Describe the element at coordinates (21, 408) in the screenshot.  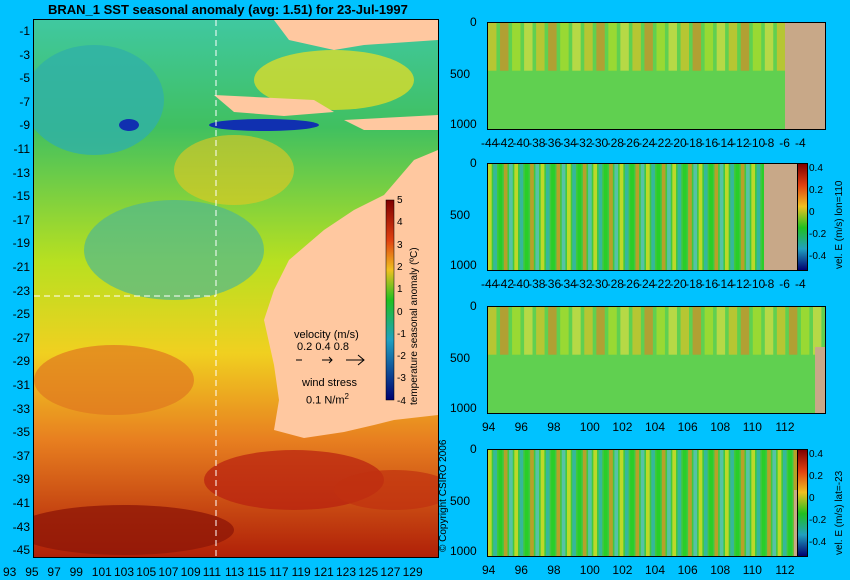
I see `map-y-tick: -33` at that location.